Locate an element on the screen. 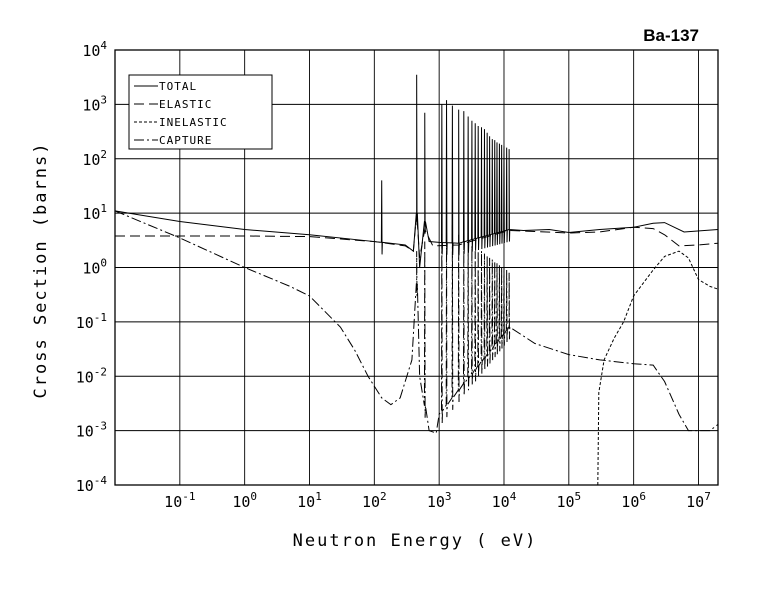  x-tick-label: 10⁴ is located at coordinates (504, 500).